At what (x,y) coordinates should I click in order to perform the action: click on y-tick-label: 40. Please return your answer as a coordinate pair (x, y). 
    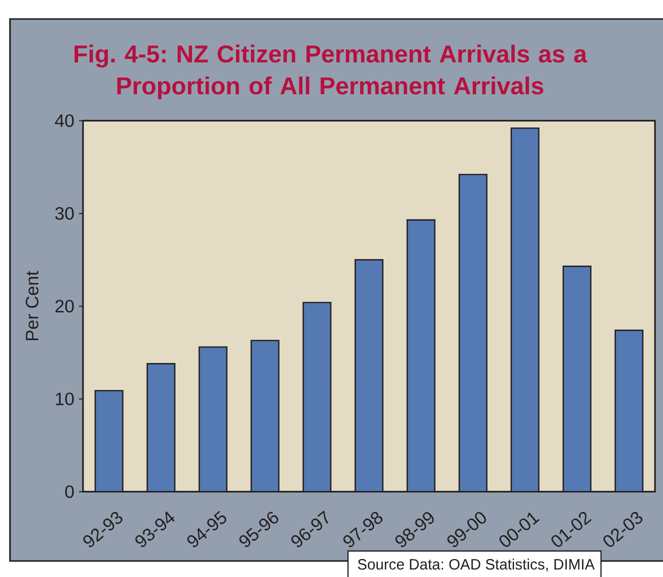
    Looking at the image, I should click on (64, 121).